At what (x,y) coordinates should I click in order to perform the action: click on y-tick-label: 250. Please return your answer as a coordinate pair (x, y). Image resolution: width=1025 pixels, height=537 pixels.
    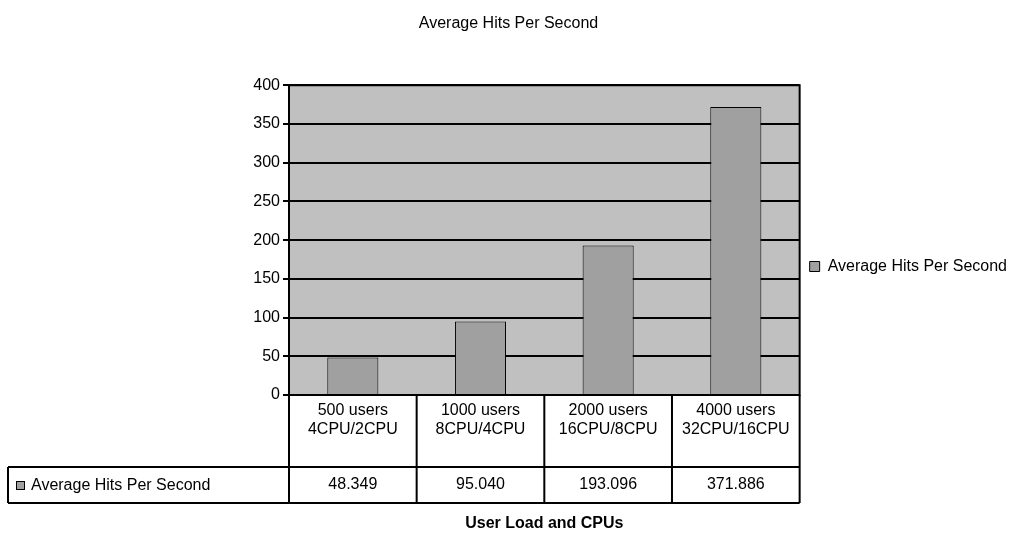
    Looking at the image, I should click on (267, 200).